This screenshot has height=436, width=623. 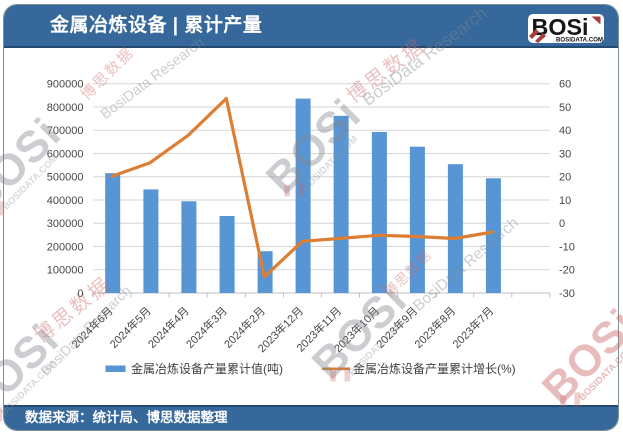 I want to click on svg-text: -10, so click(x=567, y=247).